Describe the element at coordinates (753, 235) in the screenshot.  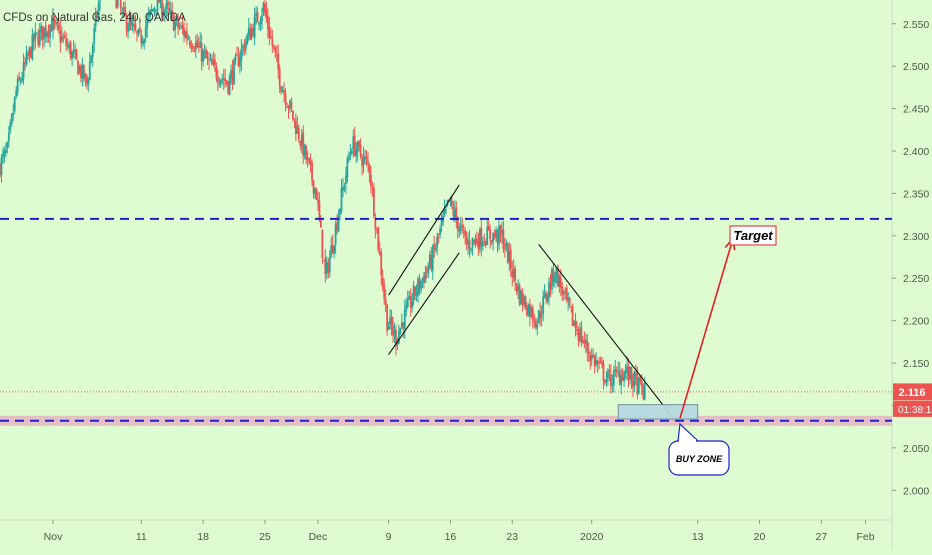
I see `target-annotation: Target` at that location.